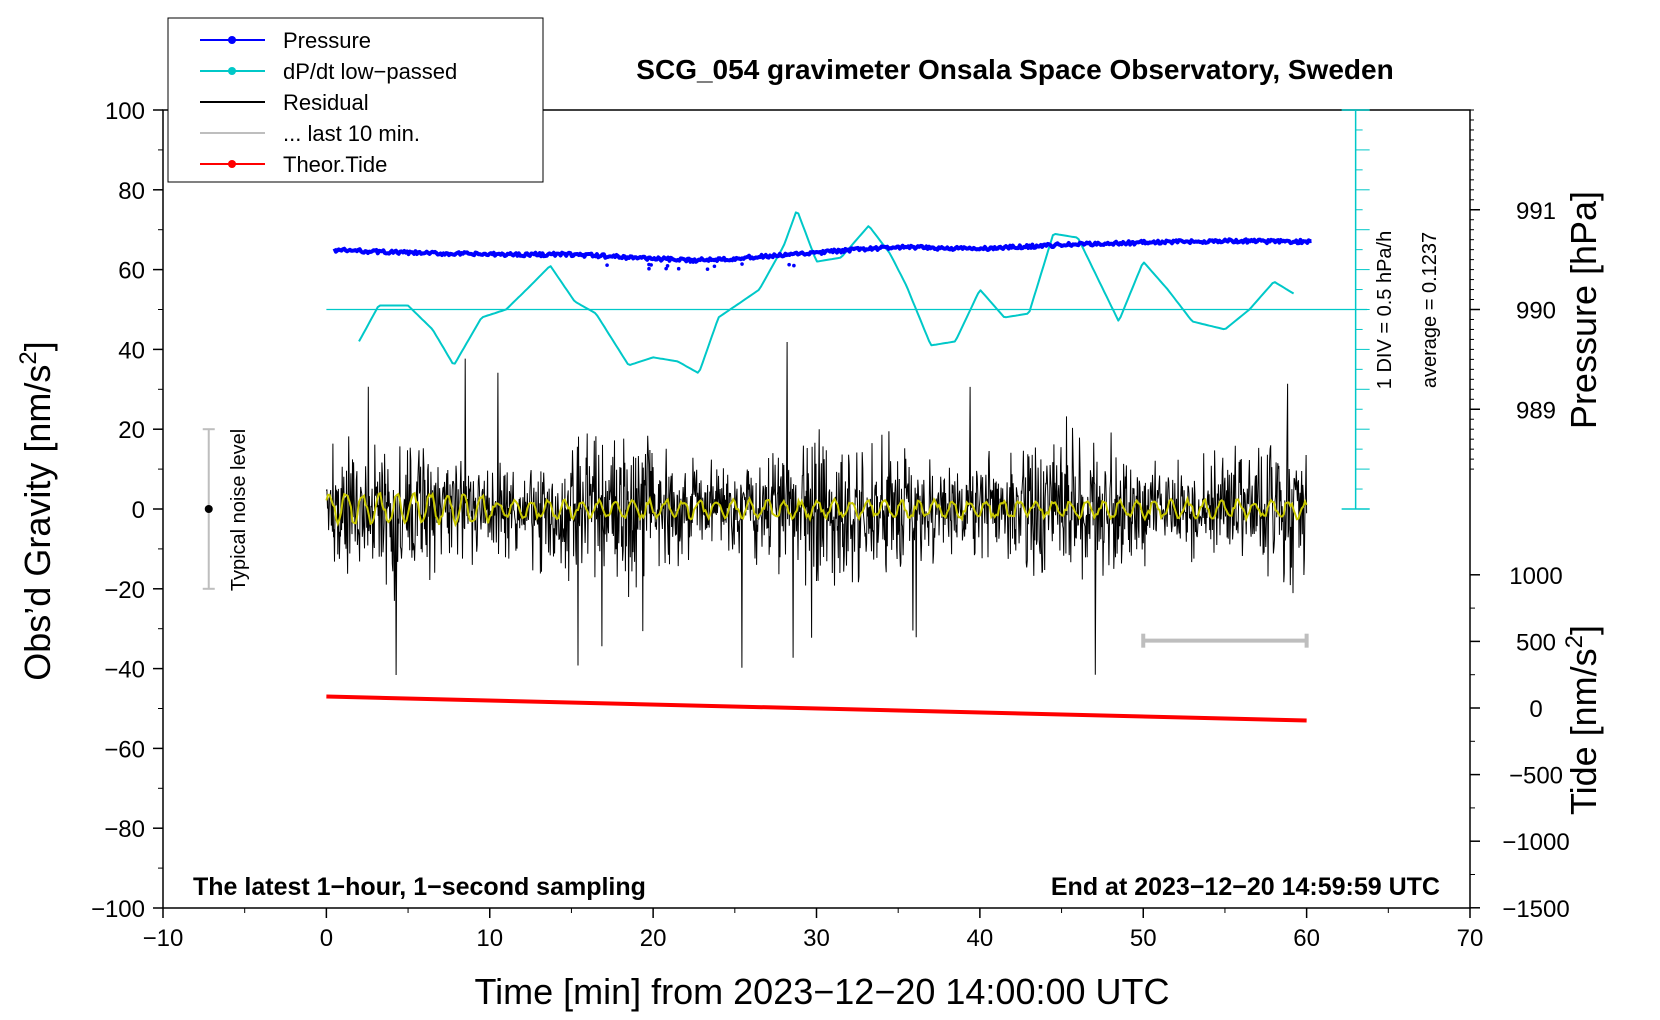 The width and height of the screenshot is (1660, 1020). Describe the element at coordinates (816, 938) in the screenshot. I see `x-tick-label: 30` at that location.